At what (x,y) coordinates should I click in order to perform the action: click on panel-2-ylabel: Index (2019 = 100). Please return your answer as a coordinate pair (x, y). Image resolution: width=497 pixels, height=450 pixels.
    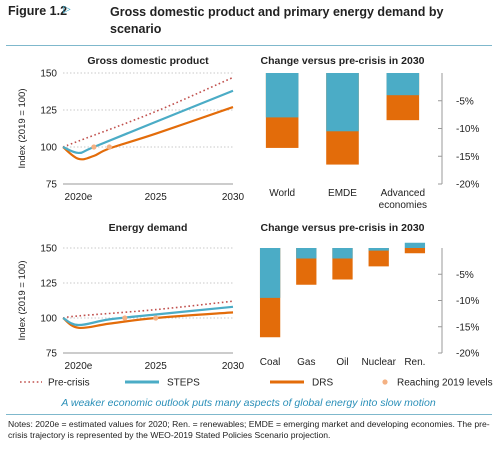
    Looking at the image, I should click on (22, 300).